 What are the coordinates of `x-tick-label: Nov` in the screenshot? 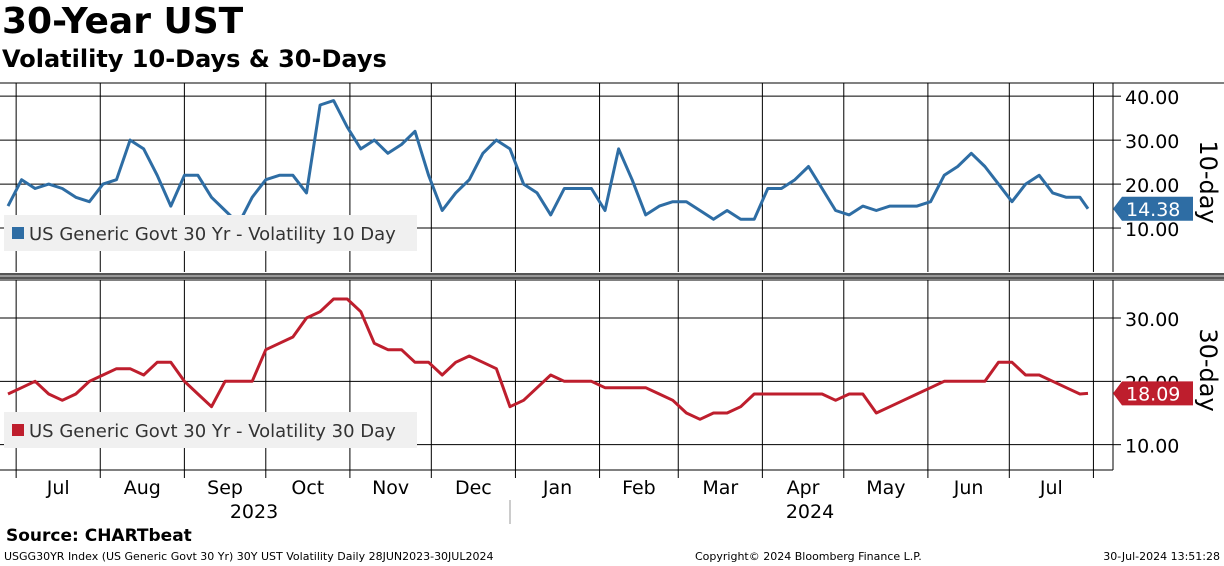 It's located at (390, 488).